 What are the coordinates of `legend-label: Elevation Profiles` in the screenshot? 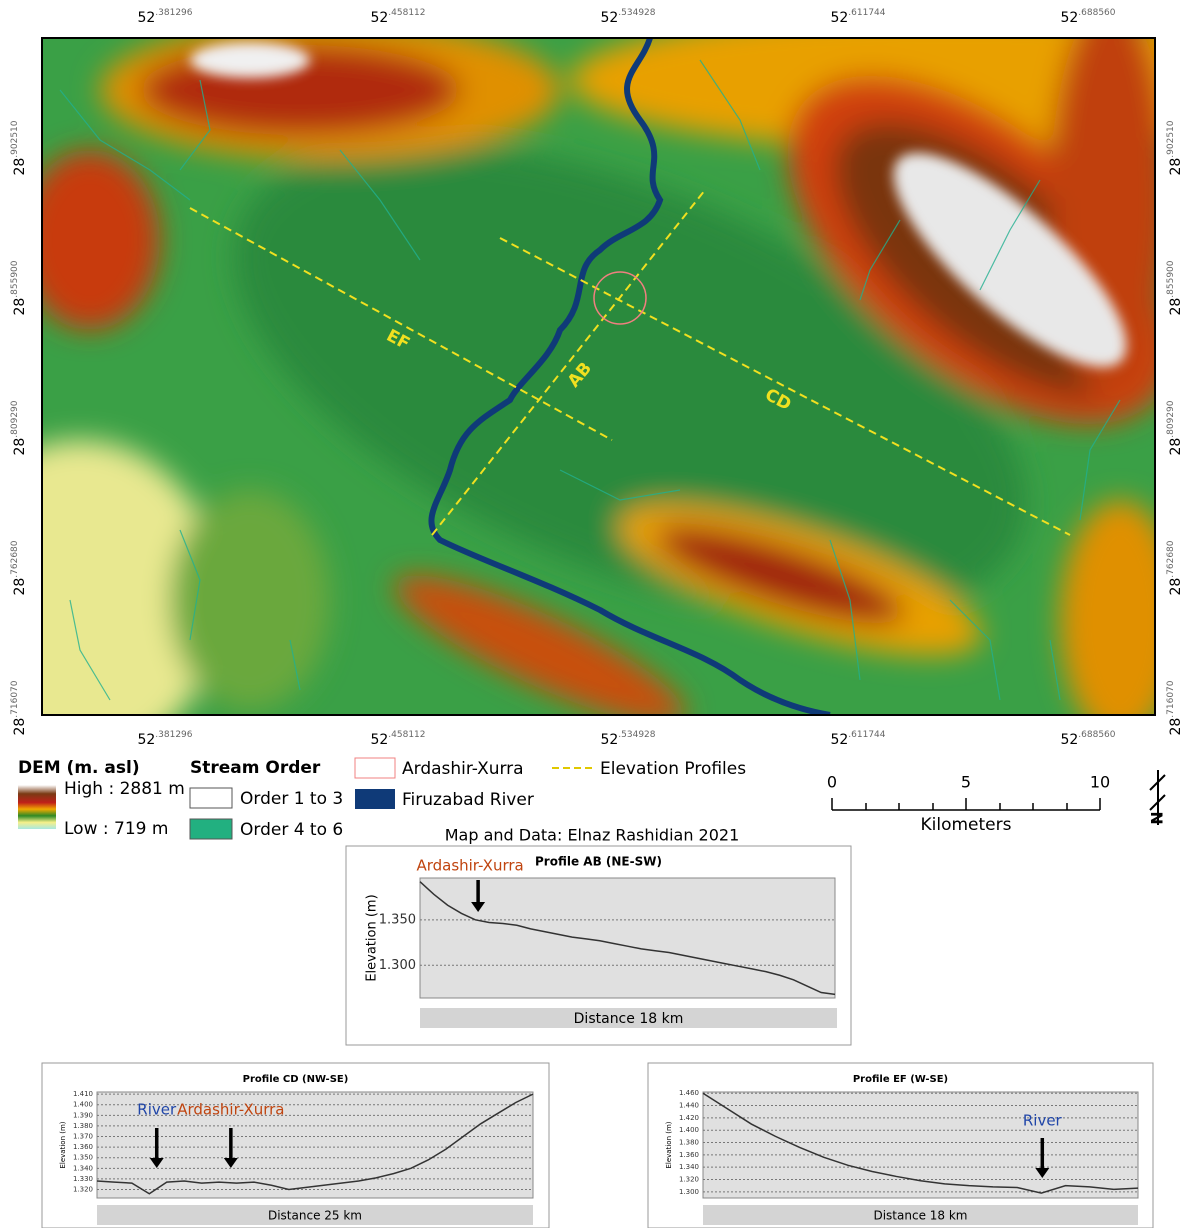 It's located at (673, 769).